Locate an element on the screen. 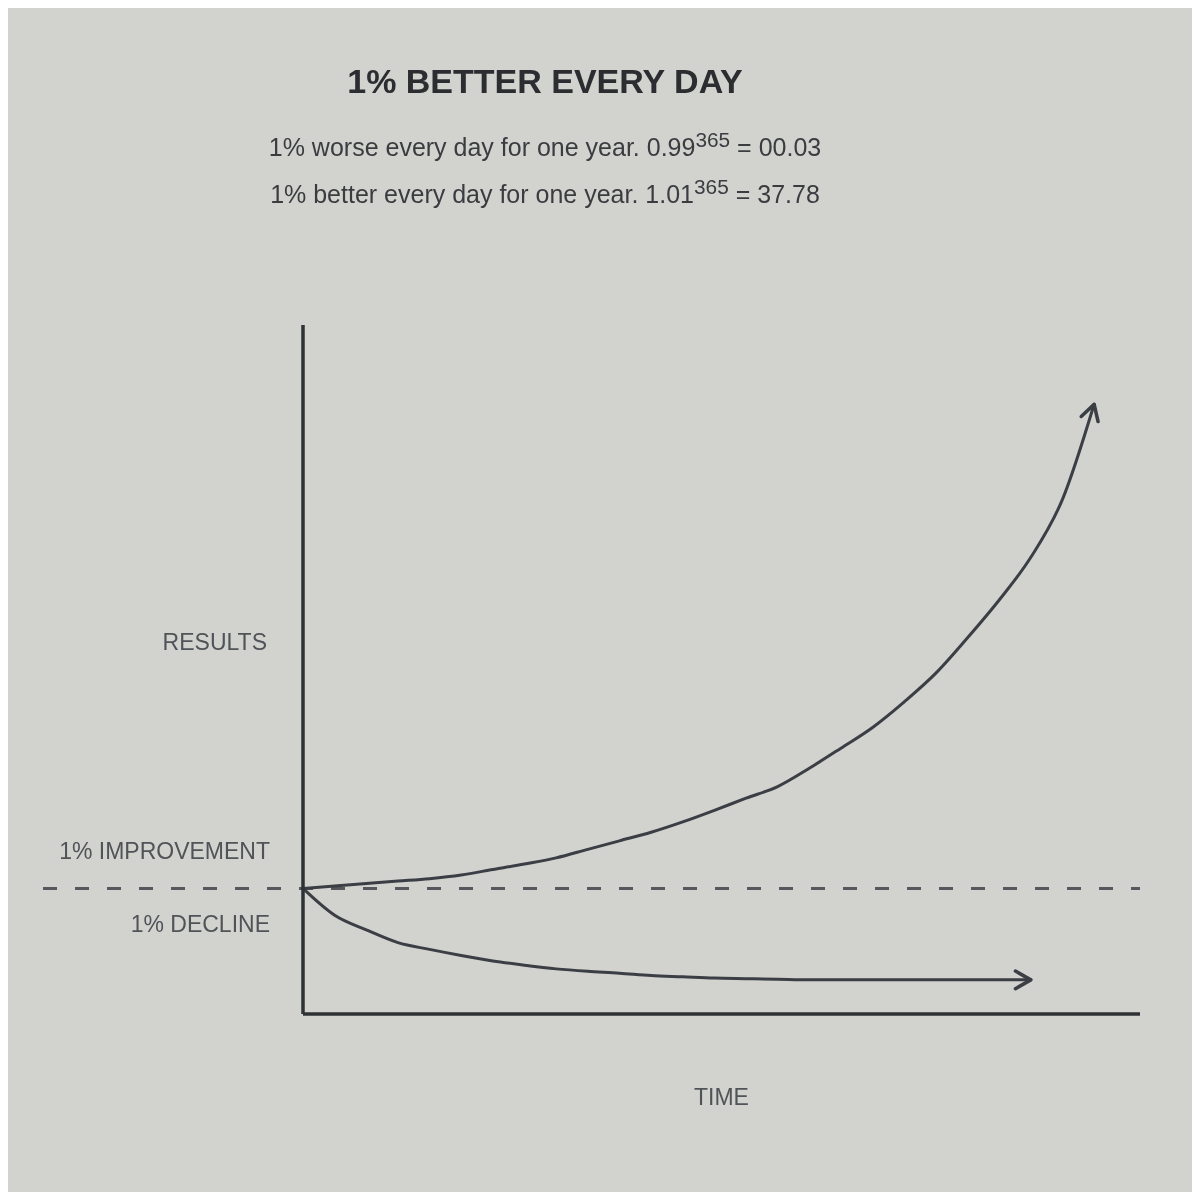  y-axis-title: RESULTS is located at coordinates (214, 641).